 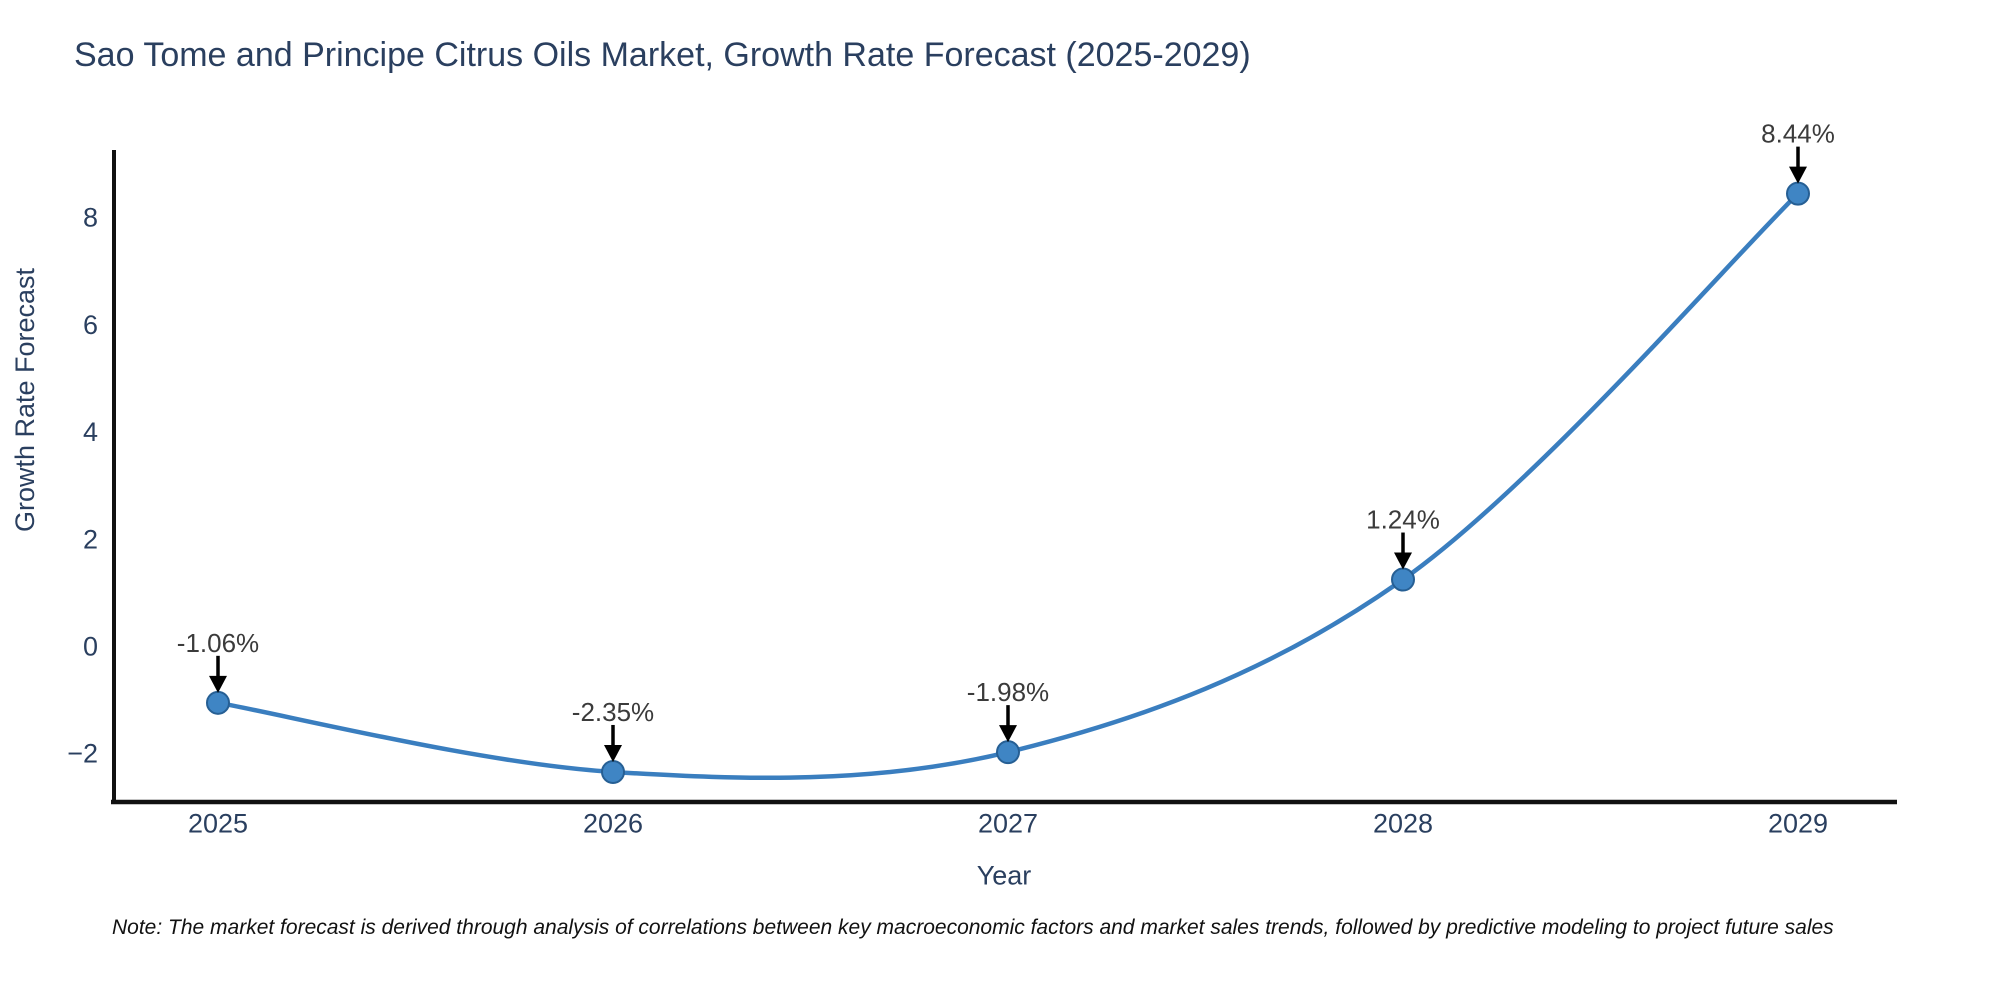 What do you see at coordinates (1004, 875) in the screenshot?
I see `x-axis-title: Year` at bounding box center [1004, 875].